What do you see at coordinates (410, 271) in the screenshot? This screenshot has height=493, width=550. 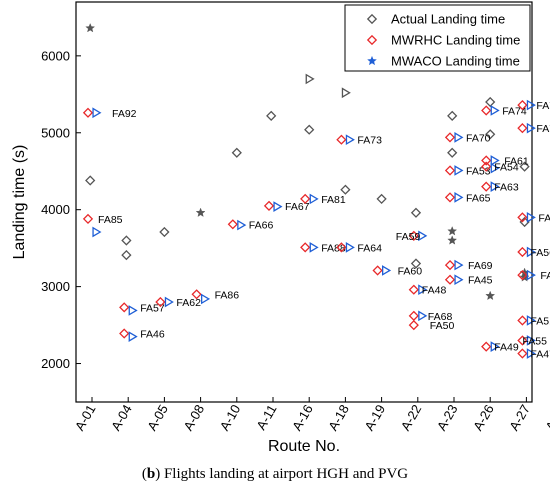 I see `flight-label: FA60` at bounding box center [410, 271].